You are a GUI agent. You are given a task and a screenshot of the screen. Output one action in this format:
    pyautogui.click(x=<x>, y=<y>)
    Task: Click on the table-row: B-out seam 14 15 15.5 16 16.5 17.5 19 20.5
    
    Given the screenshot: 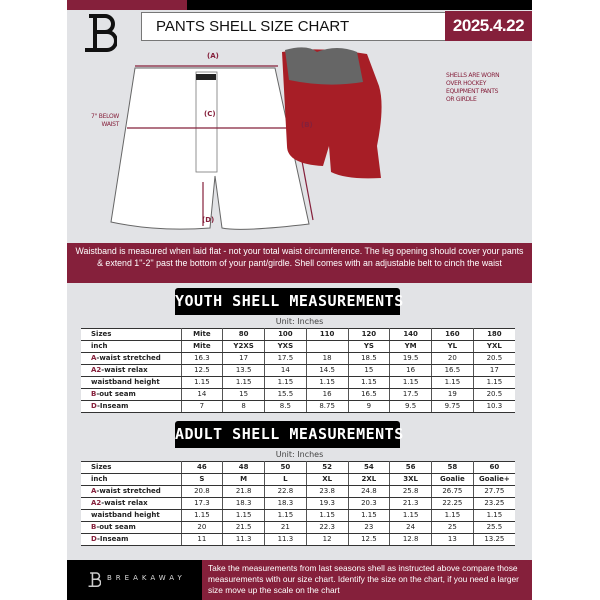 What is the action you would take?
    pyautogui.click(x=298, y=394)
    